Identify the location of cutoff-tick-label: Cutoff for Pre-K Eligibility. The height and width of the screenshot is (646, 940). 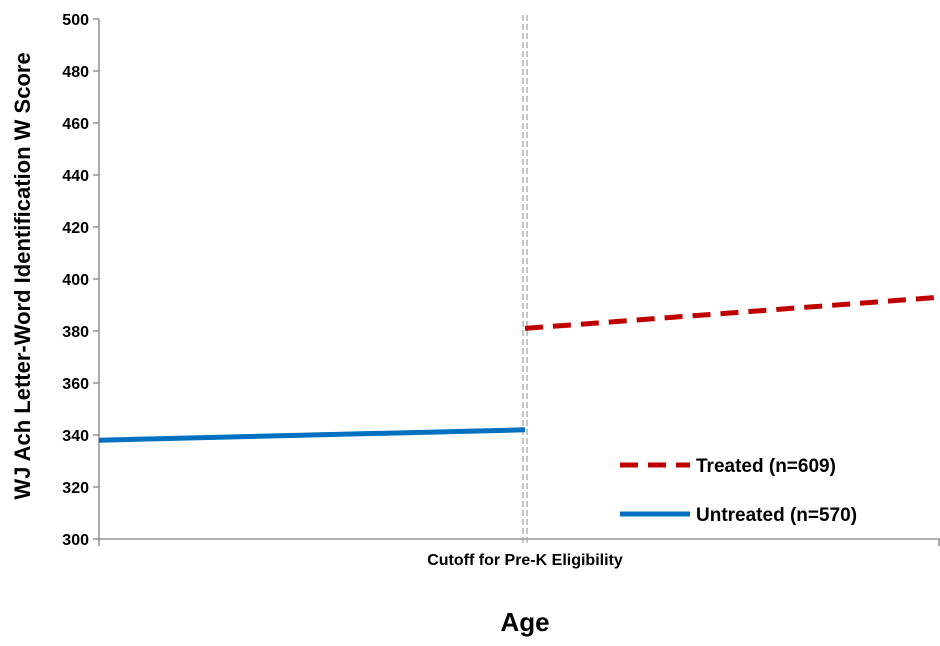
(525, 560).